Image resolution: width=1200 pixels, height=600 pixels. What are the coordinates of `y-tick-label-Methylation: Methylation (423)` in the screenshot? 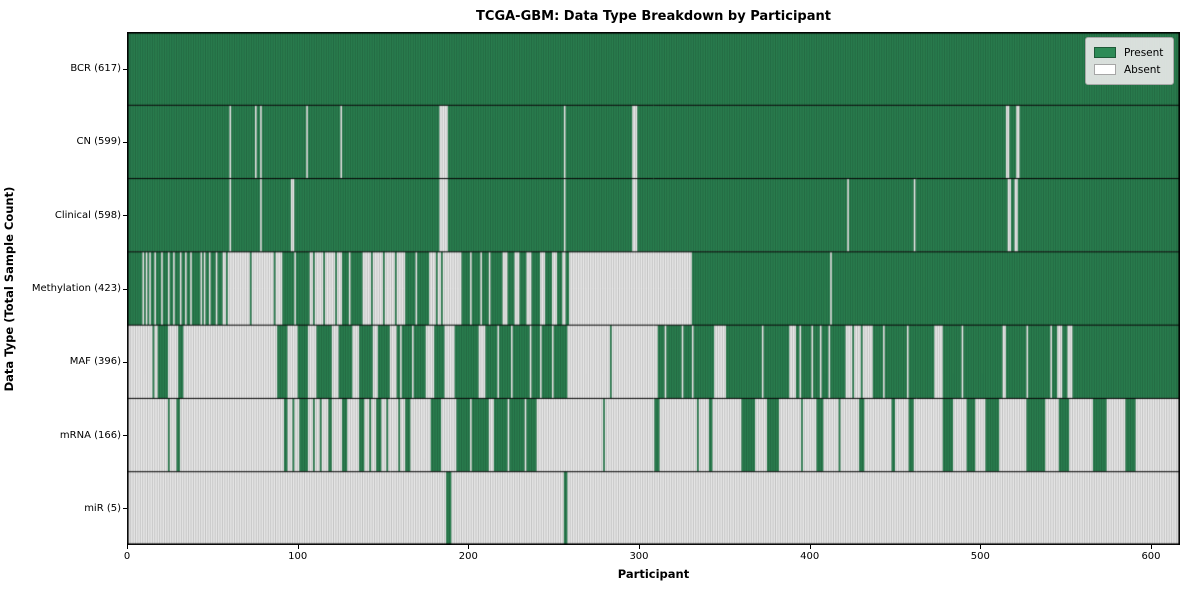 It's located at (76, 288).